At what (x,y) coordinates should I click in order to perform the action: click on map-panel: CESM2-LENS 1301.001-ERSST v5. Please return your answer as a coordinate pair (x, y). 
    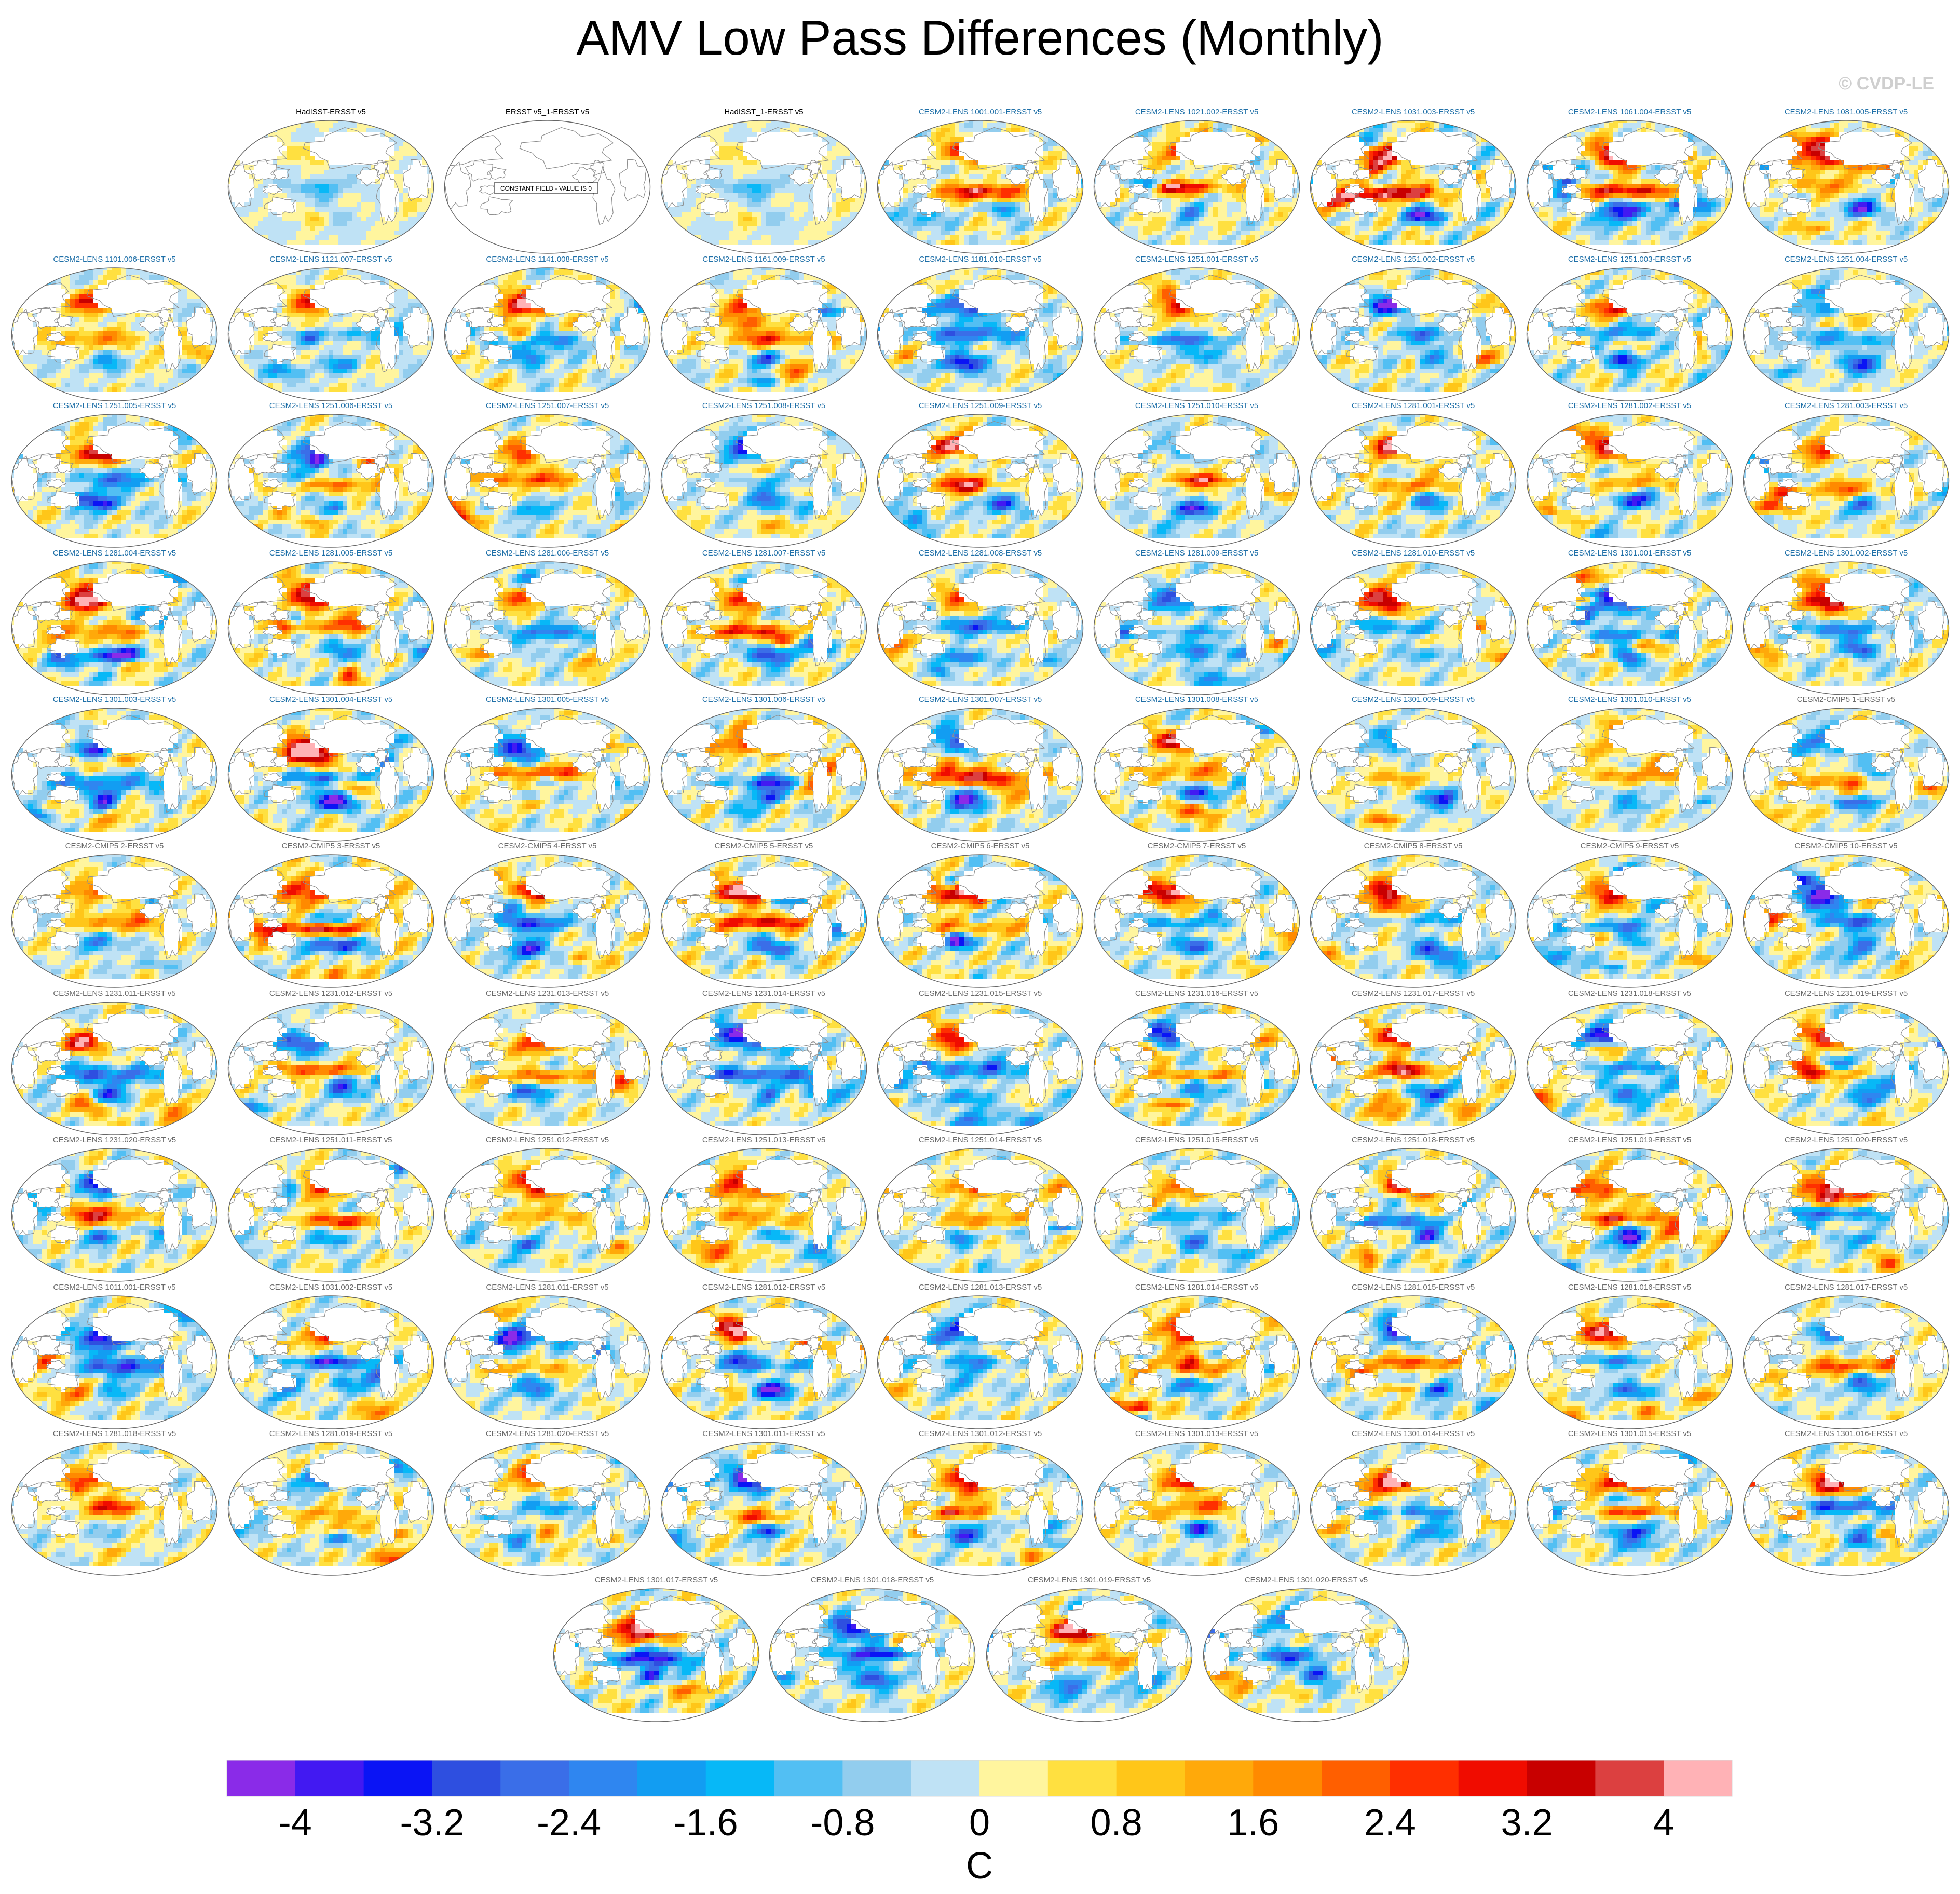
    Looking at the image, I should click on (1630, 622).